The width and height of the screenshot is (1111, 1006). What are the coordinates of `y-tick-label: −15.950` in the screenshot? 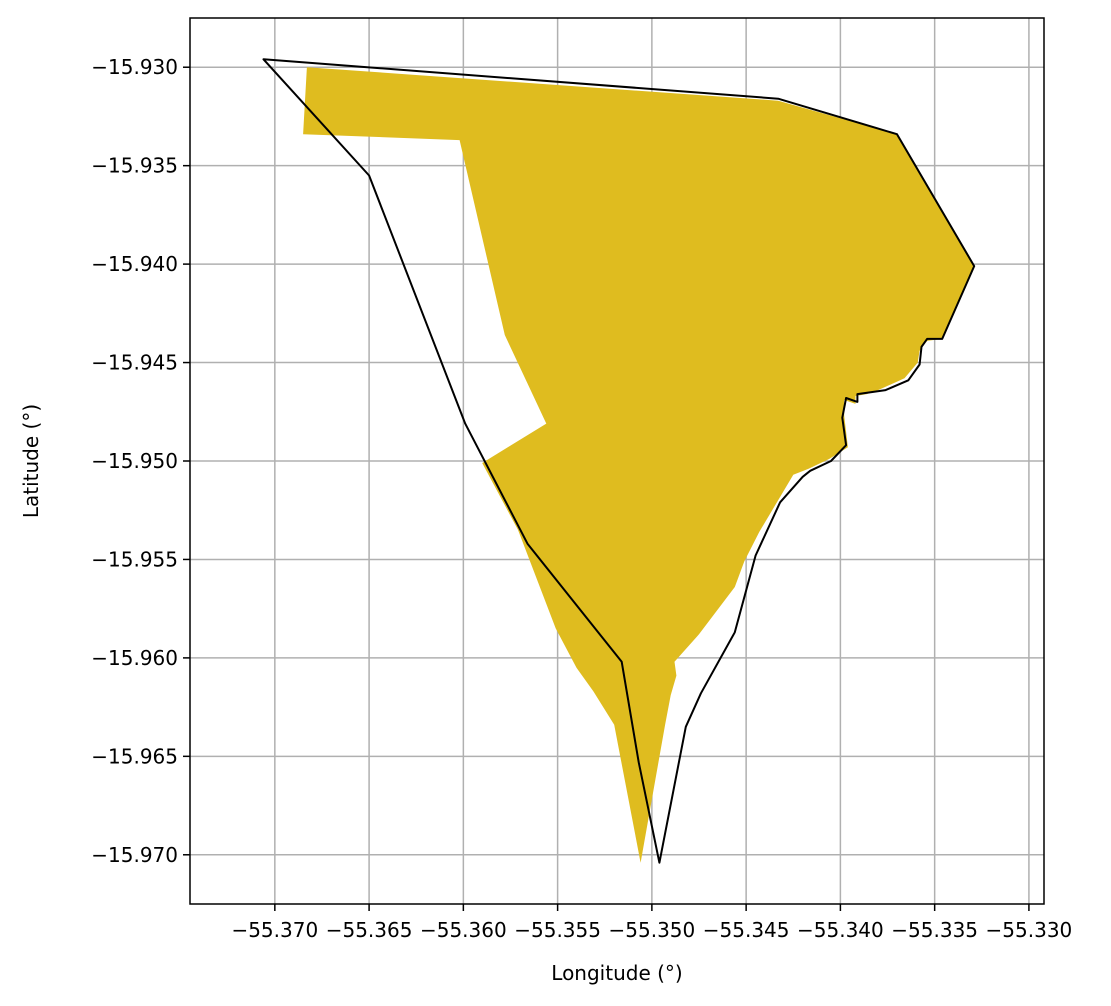 It's located at (134, 461).